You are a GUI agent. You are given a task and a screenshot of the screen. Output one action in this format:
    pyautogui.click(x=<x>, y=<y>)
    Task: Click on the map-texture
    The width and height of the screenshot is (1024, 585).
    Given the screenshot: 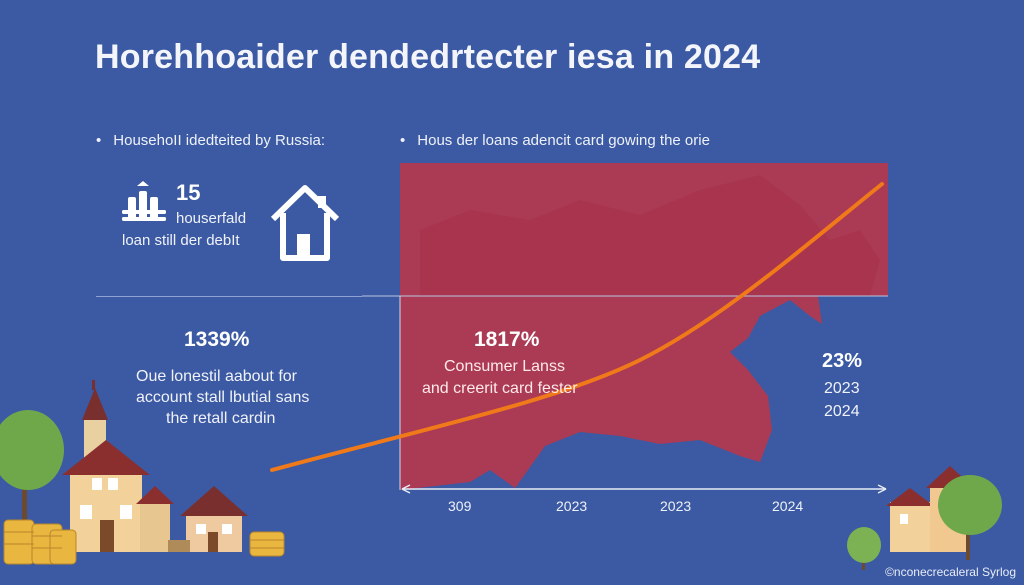 What is the action you would take?
    pyautogui.click(x=650, y=235)
    